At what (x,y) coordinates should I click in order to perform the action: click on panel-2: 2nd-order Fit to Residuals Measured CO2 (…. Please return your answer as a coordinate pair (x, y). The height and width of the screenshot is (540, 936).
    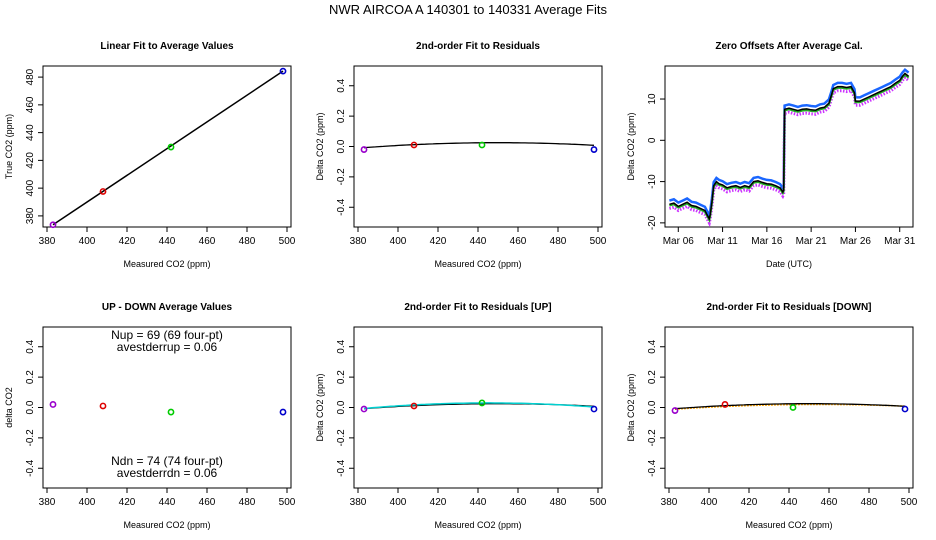
    Looking at the image, I should click on (461, 155).